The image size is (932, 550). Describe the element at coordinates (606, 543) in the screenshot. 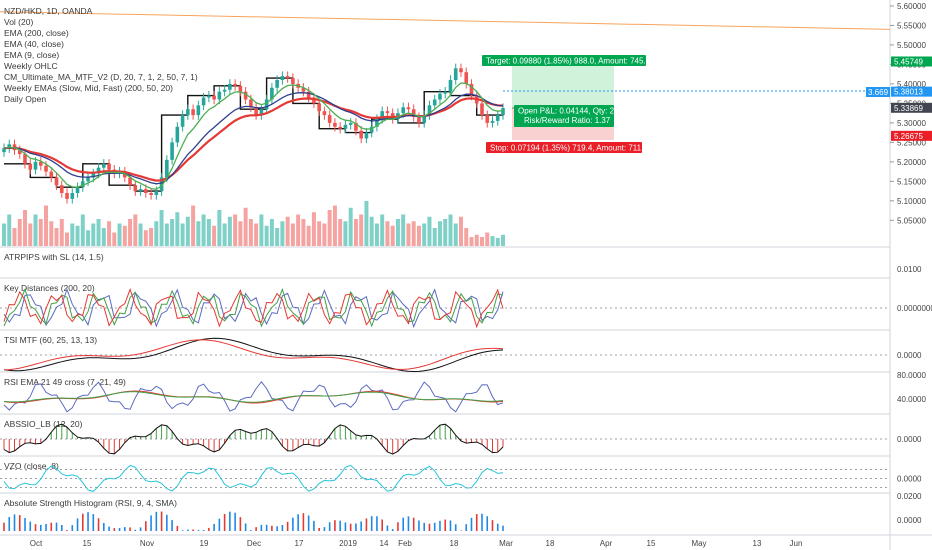

I see `time-tick-label: Apr` at that location.